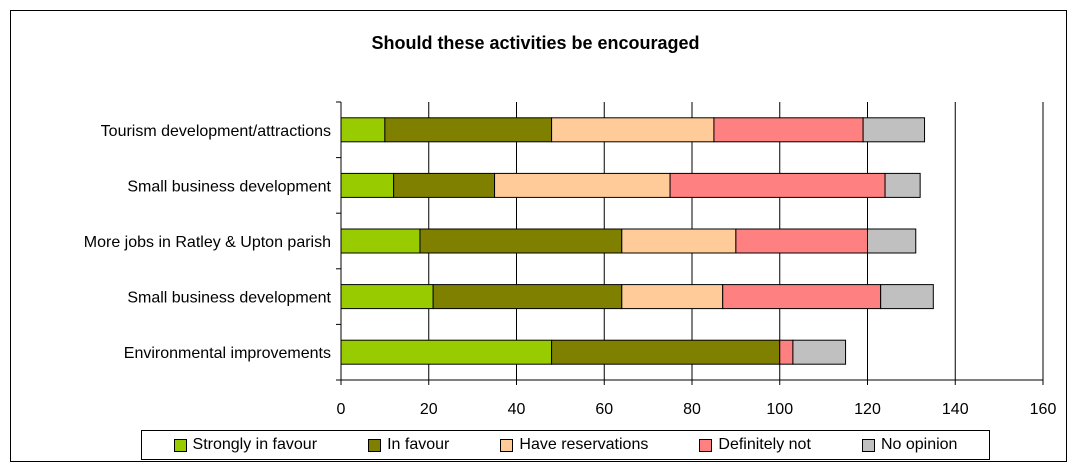 This screenshot has width=1071, height=464. I want to click on legend-label: In favour, so click(418, 444).